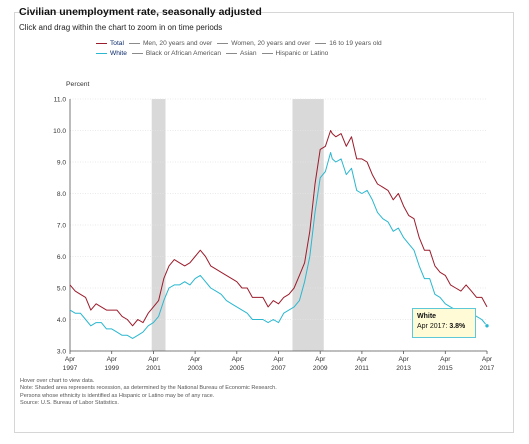 This screenshot has width=529, height=444. What do you see at coordinates (278, 359) in the screenshot?
I see `x-tick-month-5: Apr` at bounding box center [278, 359].